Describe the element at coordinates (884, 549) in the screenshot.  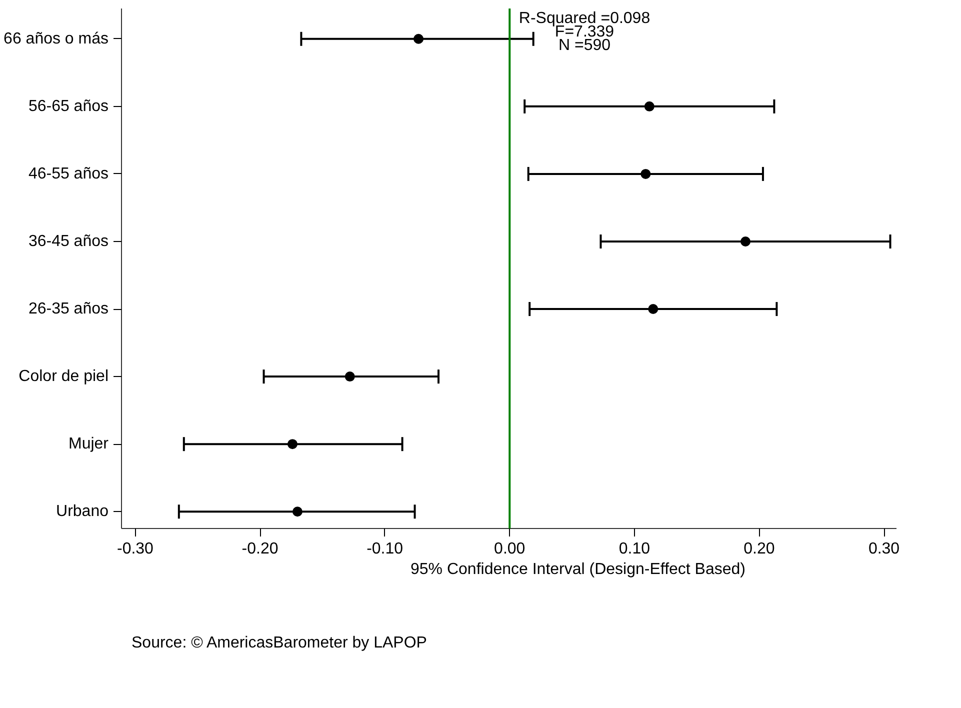
I see `x-tick-label: 0.30` at that location.